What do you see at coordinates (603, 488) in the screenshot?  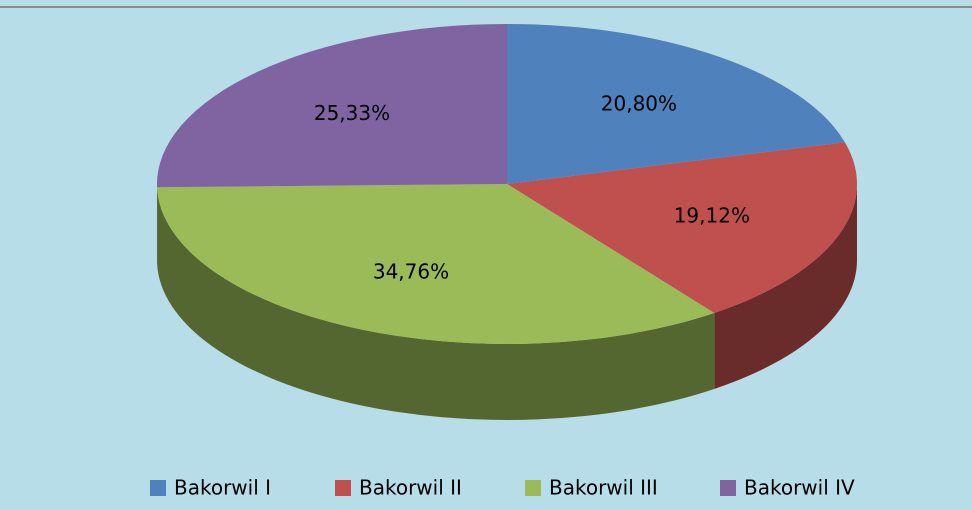 I see `legend-label: Bakorwil III` at bounding box center [603, 488].